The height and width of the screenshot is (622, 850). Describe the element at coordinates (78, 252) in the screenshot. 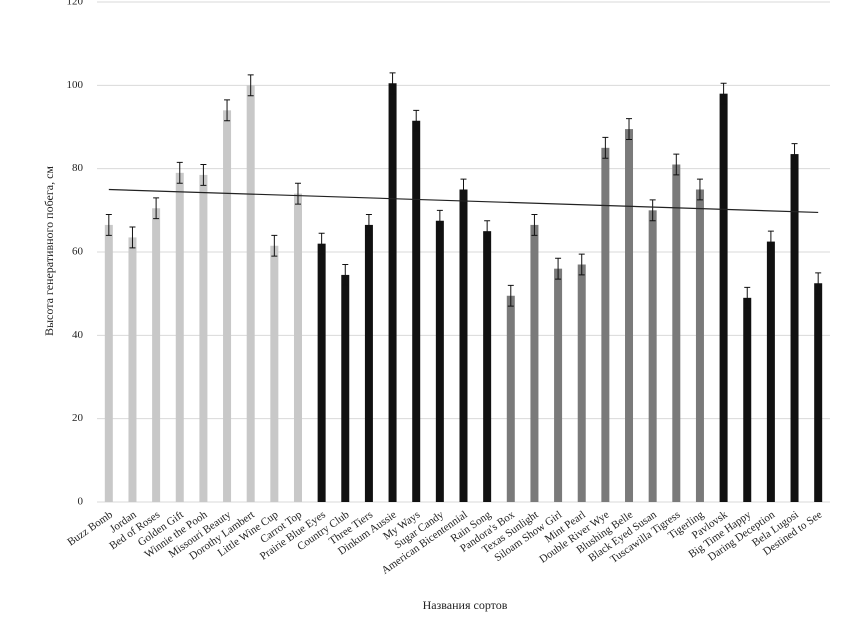

I see `y-tick-label: 60` at that location.